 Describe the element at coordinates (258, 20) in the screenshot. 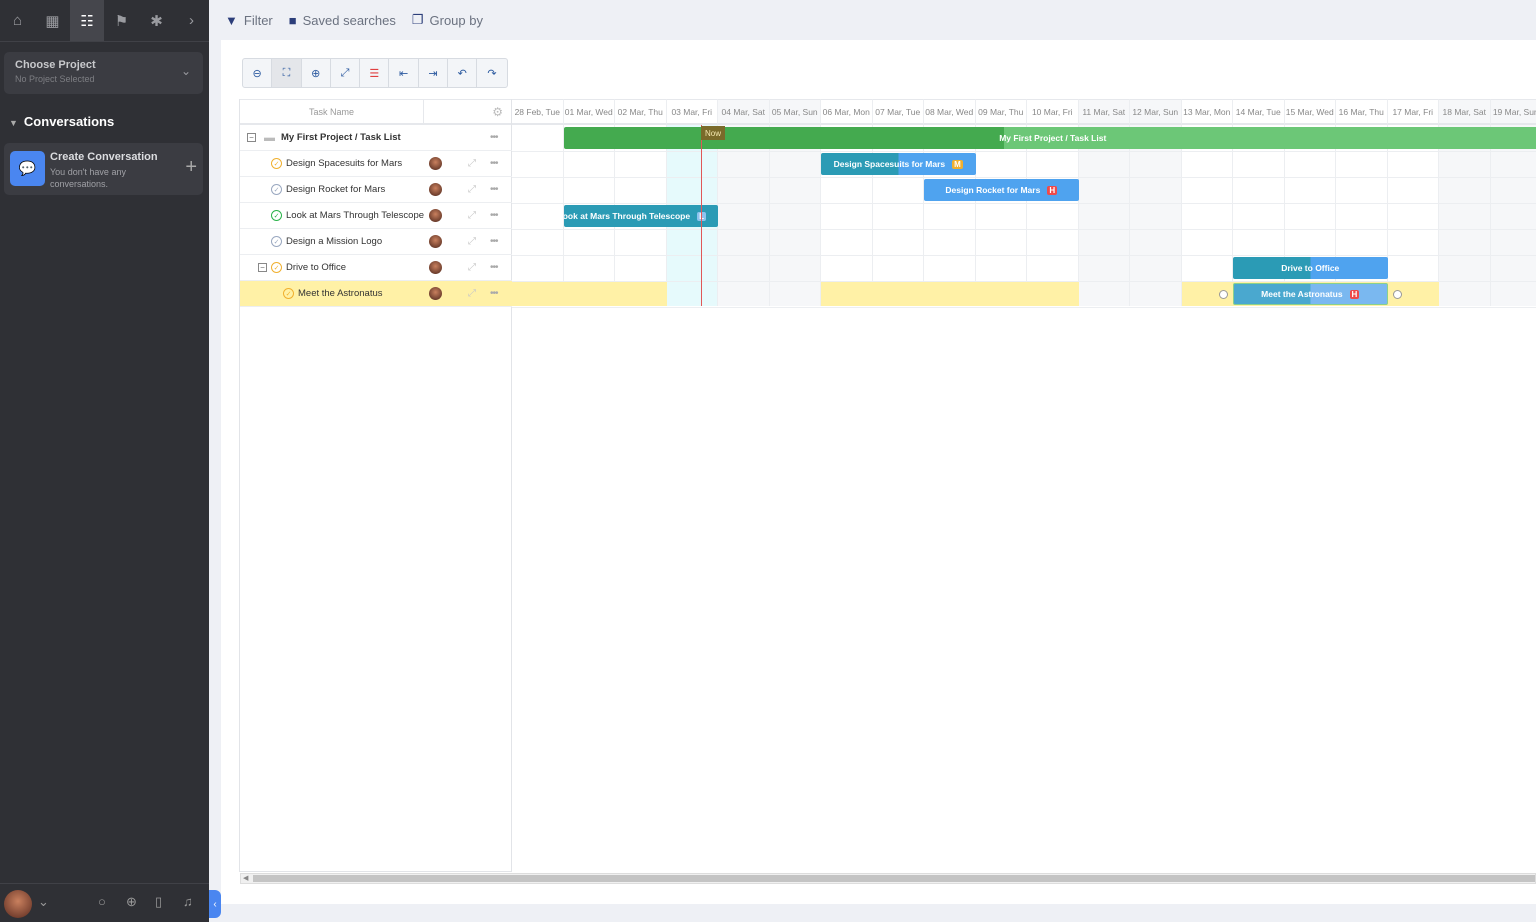

I see `filter-label: Filter` at that location.